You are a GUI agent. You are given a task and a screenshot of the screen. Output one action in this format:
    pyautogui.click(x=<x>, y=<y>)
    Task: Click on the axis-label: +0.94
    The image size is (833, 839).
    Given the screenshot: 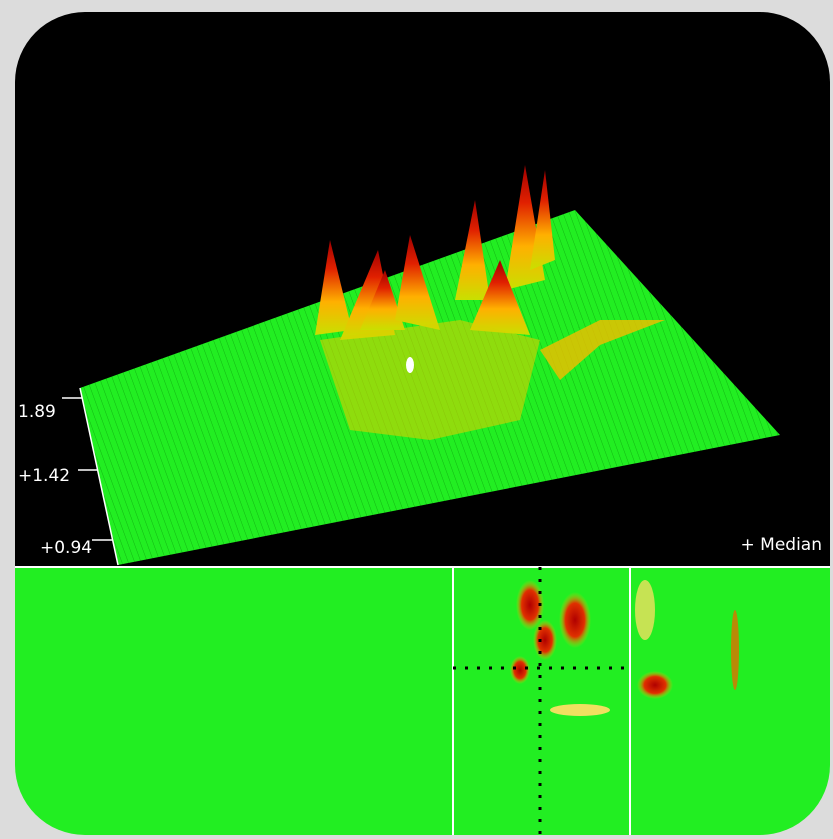 What is the action you would take?
    pyautogui.click(x=66, y=548)
    